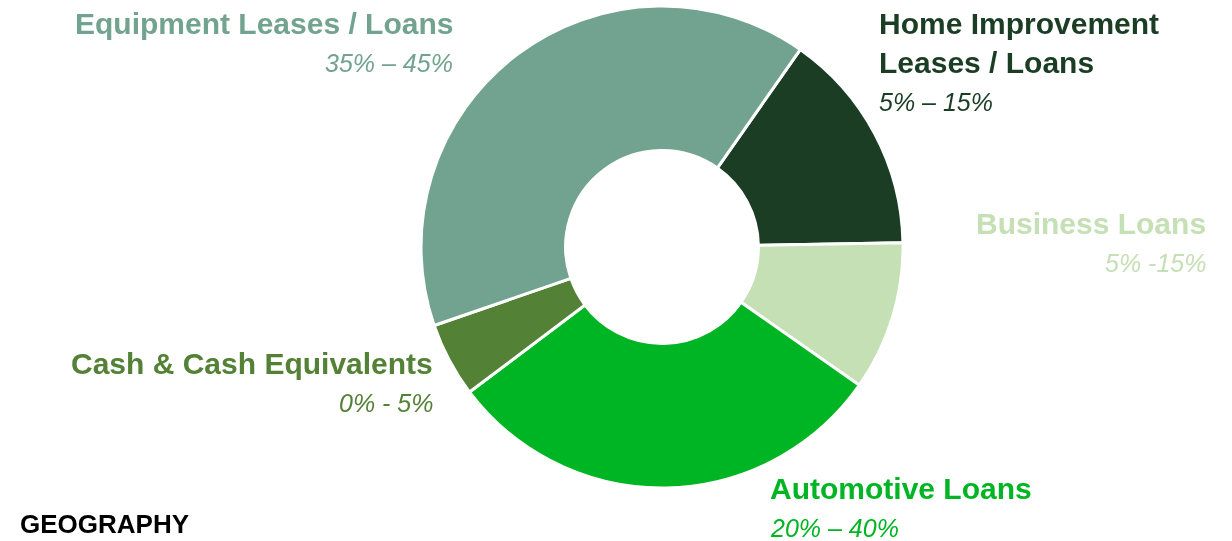 The width and height of the screenshot is (1232, 541). I want to click on text: 20% – 40%, so click(834, 527).